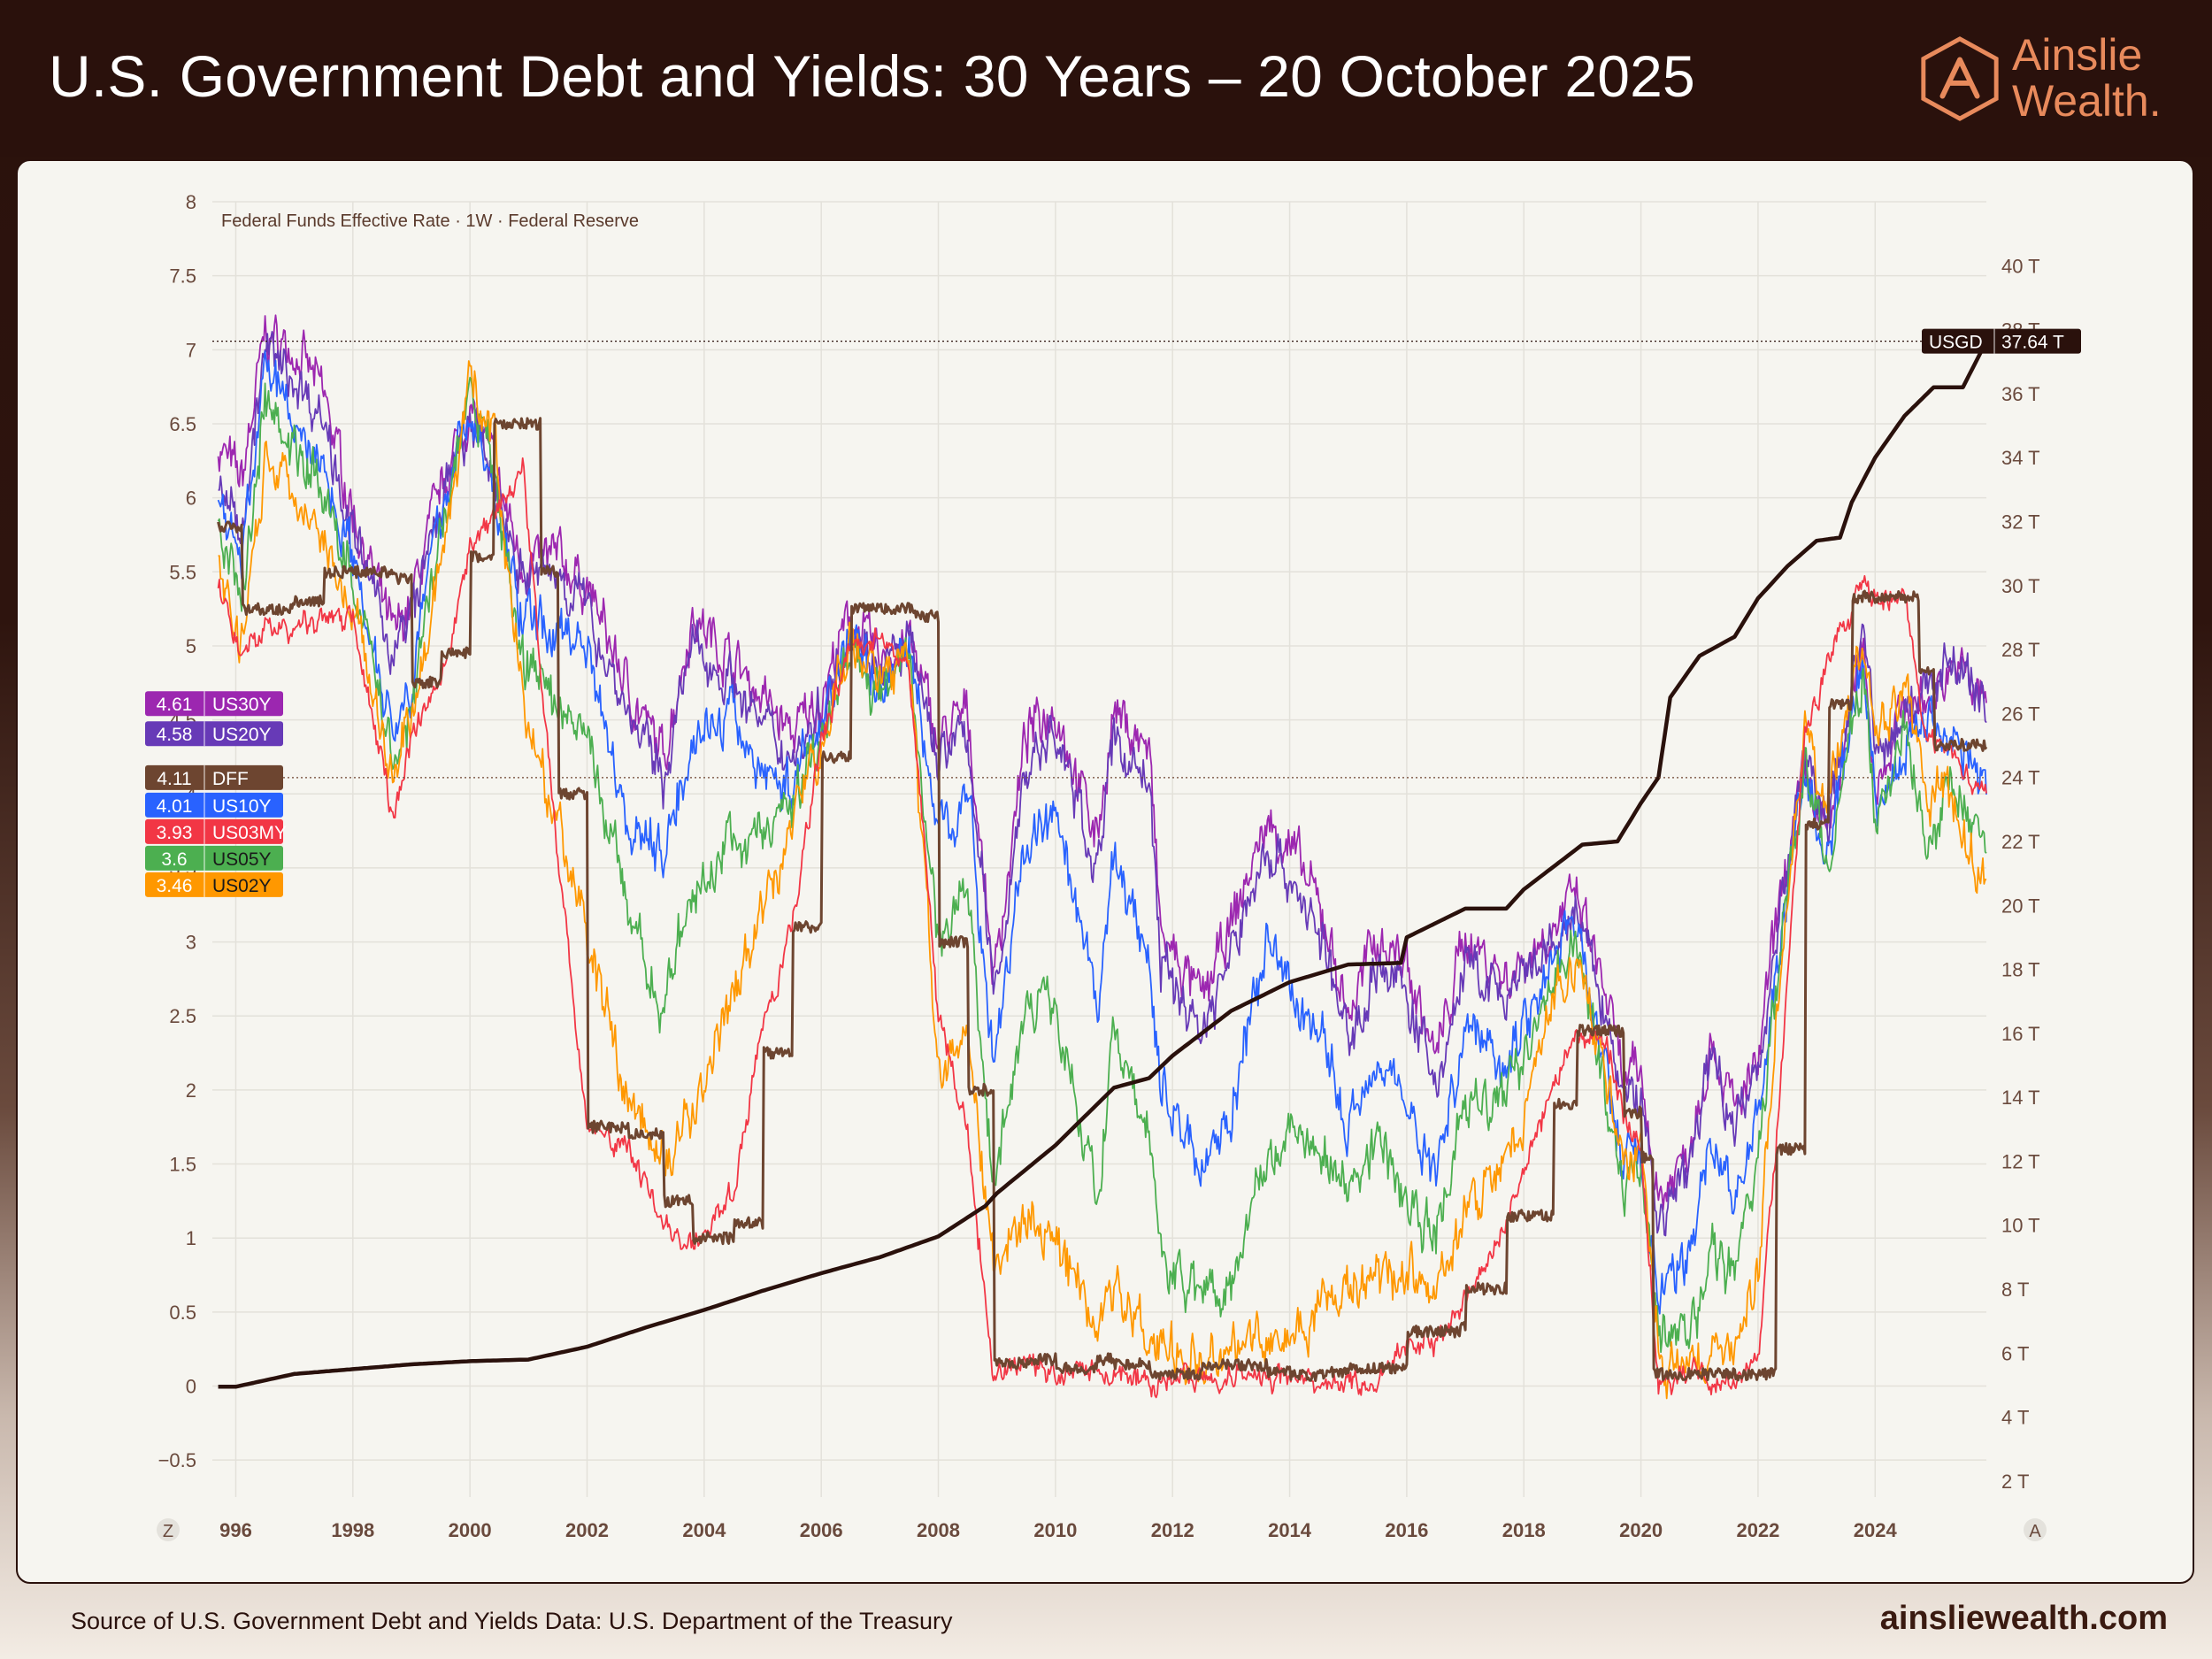  Describe the element at coordinates (182, 1313) in the screenshot. I see `y-left-tick-label: 0.5` at that location.